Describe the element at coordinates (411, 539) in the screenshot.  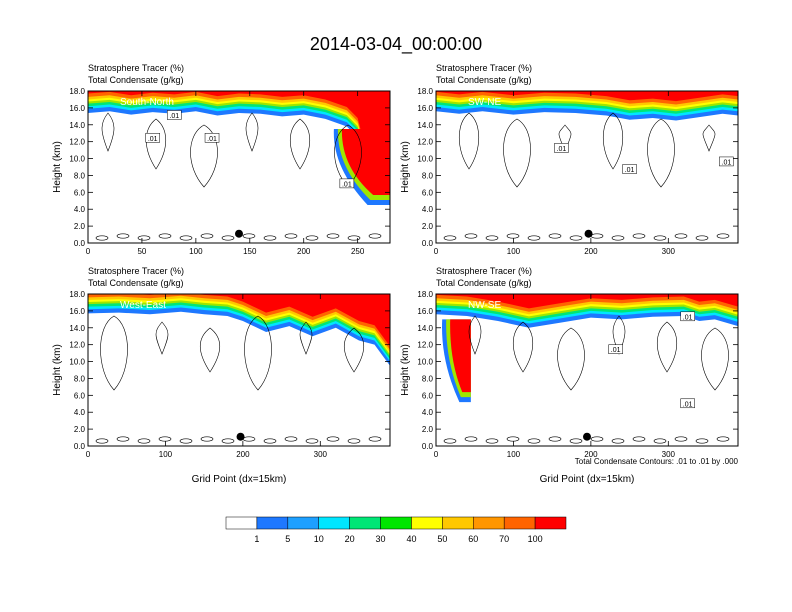
I see `colorbar-label: 40` at that location.